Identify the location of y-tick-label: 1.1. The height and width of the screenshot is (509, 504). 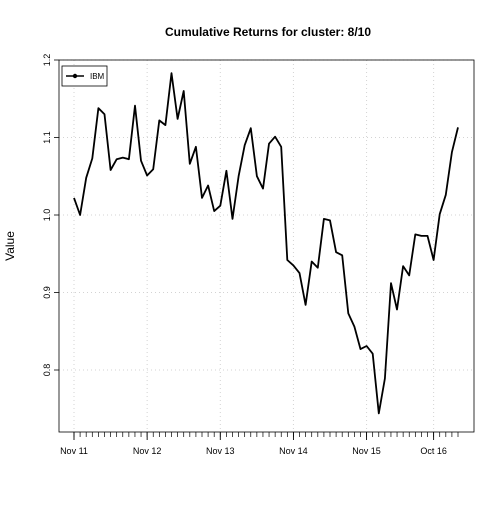
(47, 137).